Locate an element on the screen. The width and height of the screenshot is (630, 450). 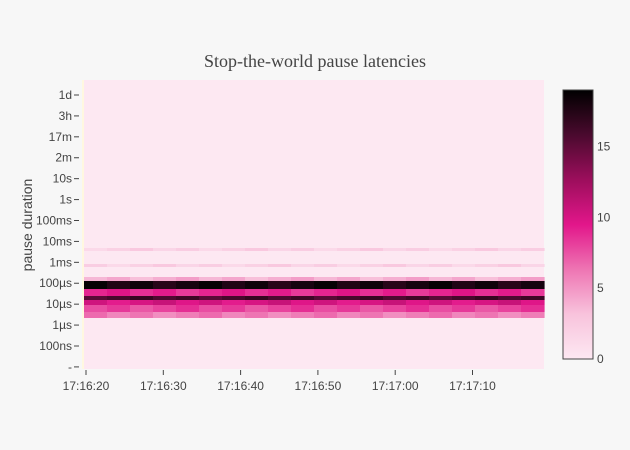
colorbar-gradient is located at coordinates (578, 224).